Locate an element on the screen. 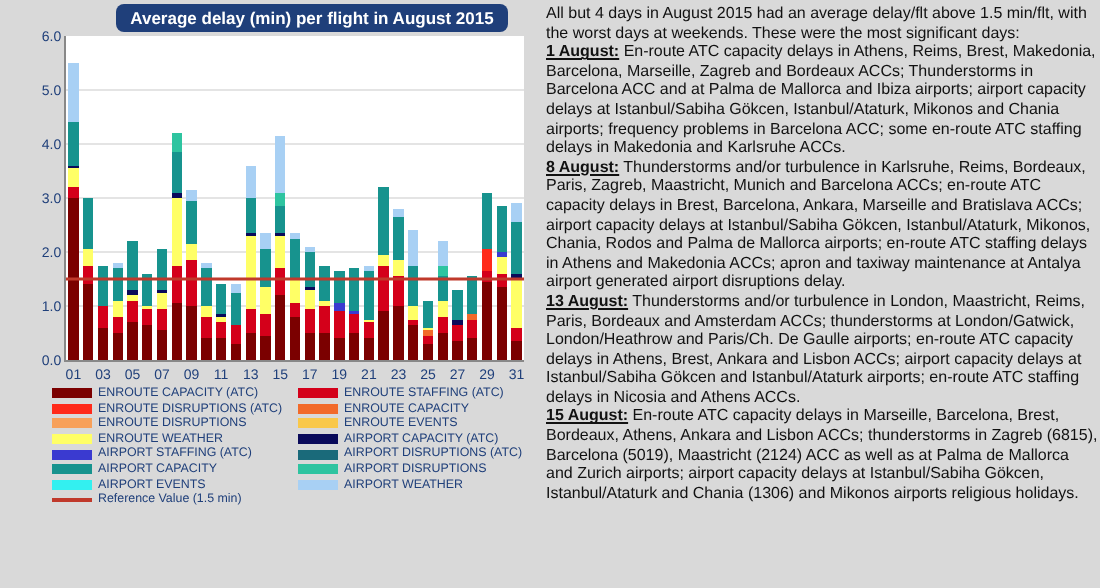  text: 15 August: En-route ATC capacity delays in Marseille, Barcelona, Brest, Bordeaux, Athens, Ankara and Lisbon ACCs; thunderstorms in Zagreb (6815), Barcelona (5019), Maastricht (2124) ACC as well as at Palma de Mallorca and Zurich airports; airport capacity delays at Istanbul/Sabiha Gökcen, Istanbul/Ataturk and Chania (1306) and Mikonos airports religious holidays. is located at coordinates (822, 454).